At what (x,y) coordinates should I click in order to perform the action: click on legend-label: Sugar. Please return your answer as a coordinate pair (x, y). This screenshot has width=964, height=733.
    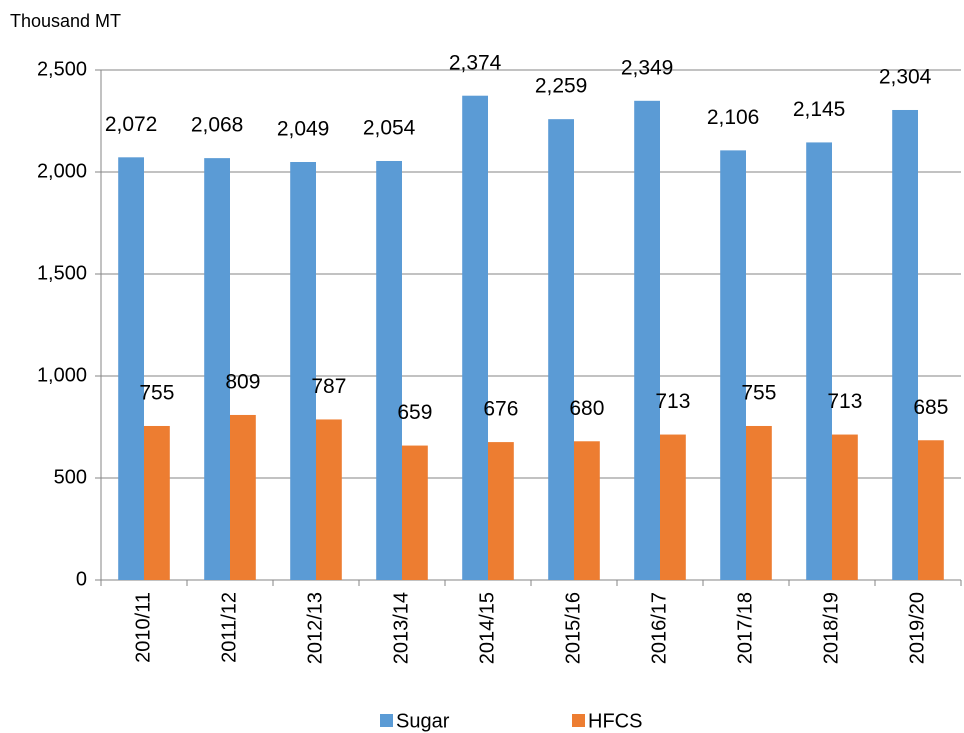
    Looking at the image, I should click on (423, 721).